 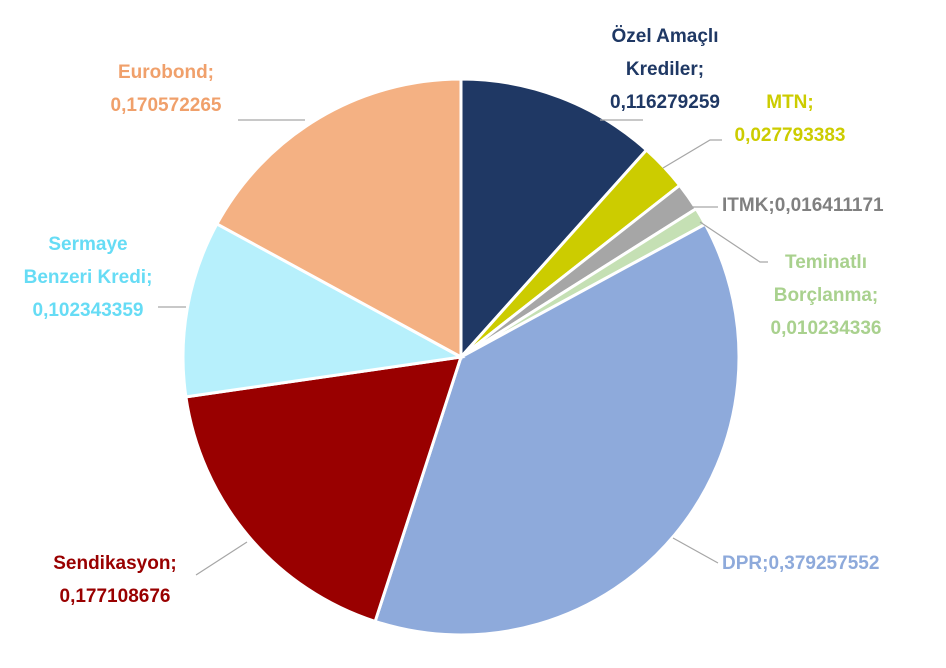 I want to click on data-label-line: 0,116279259, so click(x=665, y=102).